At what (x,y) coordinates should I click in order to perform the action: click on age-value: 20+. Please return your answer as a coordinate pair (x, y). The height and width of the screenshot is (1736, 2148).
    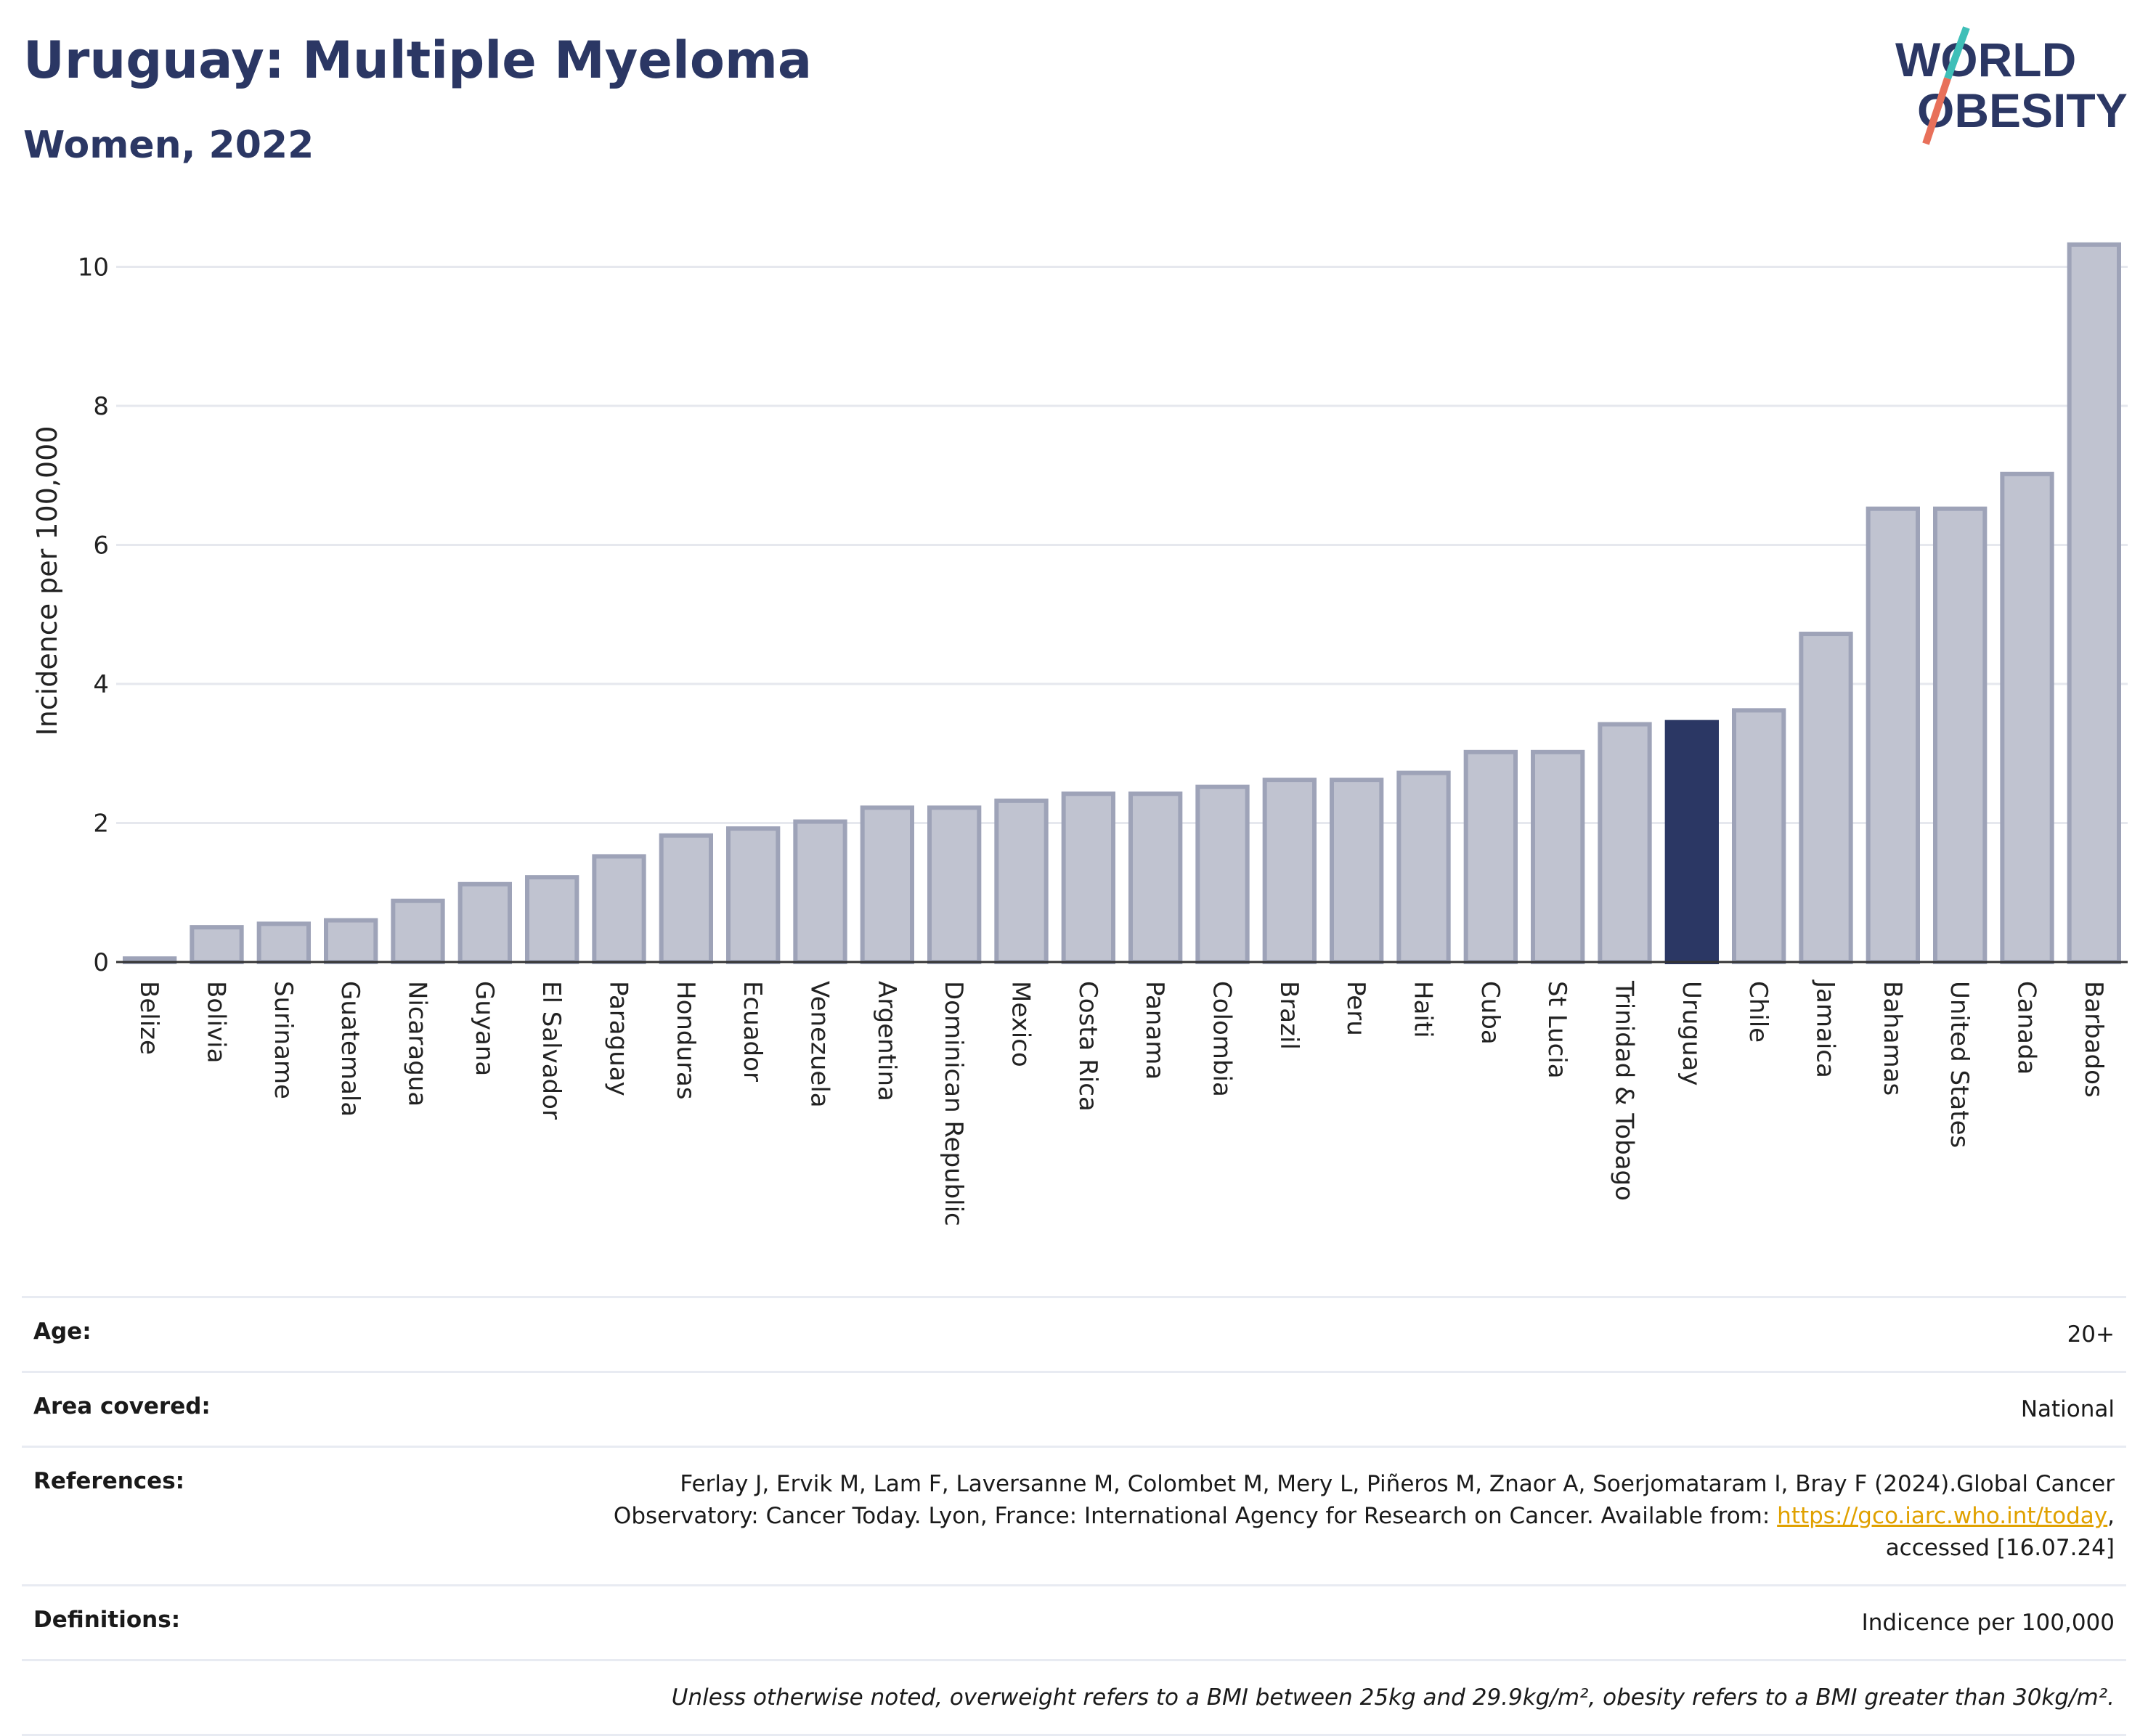
    Looking at the image, I should click on (2091, 1334).